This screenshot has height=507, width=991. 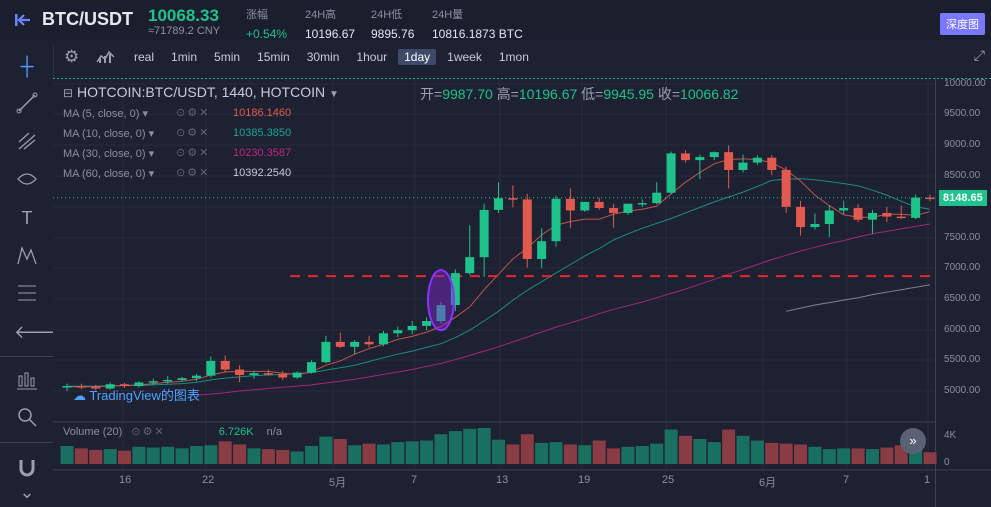 I want to click on interval-1mon: 1mon, so click(x=513, y=57).